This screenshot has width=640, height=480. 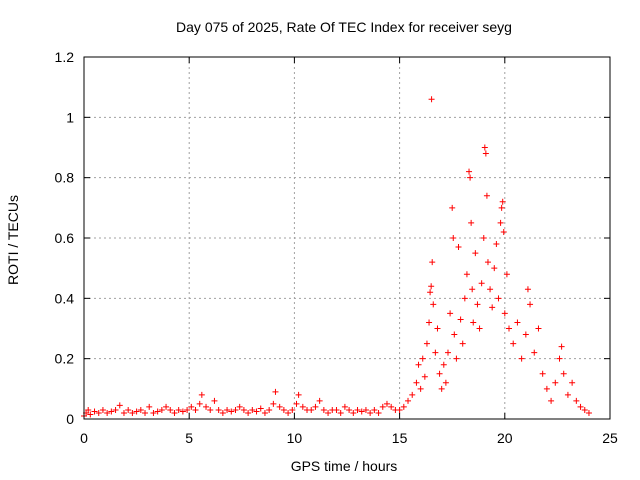 What do you see at coordinates (295, 438) in the screenshot?
I see `x-tick-label: 10` at bounding box center [295, 438].